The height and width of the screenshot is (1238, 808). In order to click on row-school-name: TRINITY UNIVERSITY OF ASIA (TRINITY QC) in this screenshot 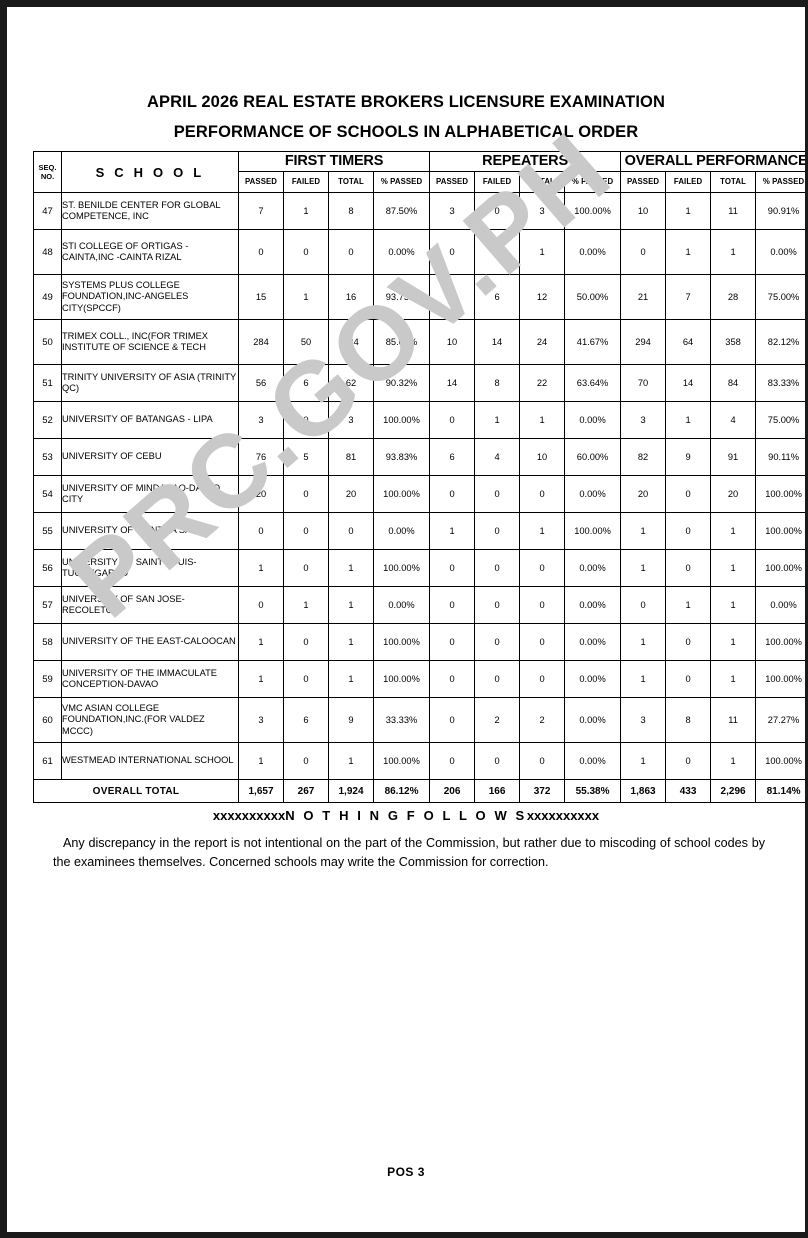, I will do `click(150, 383)`.